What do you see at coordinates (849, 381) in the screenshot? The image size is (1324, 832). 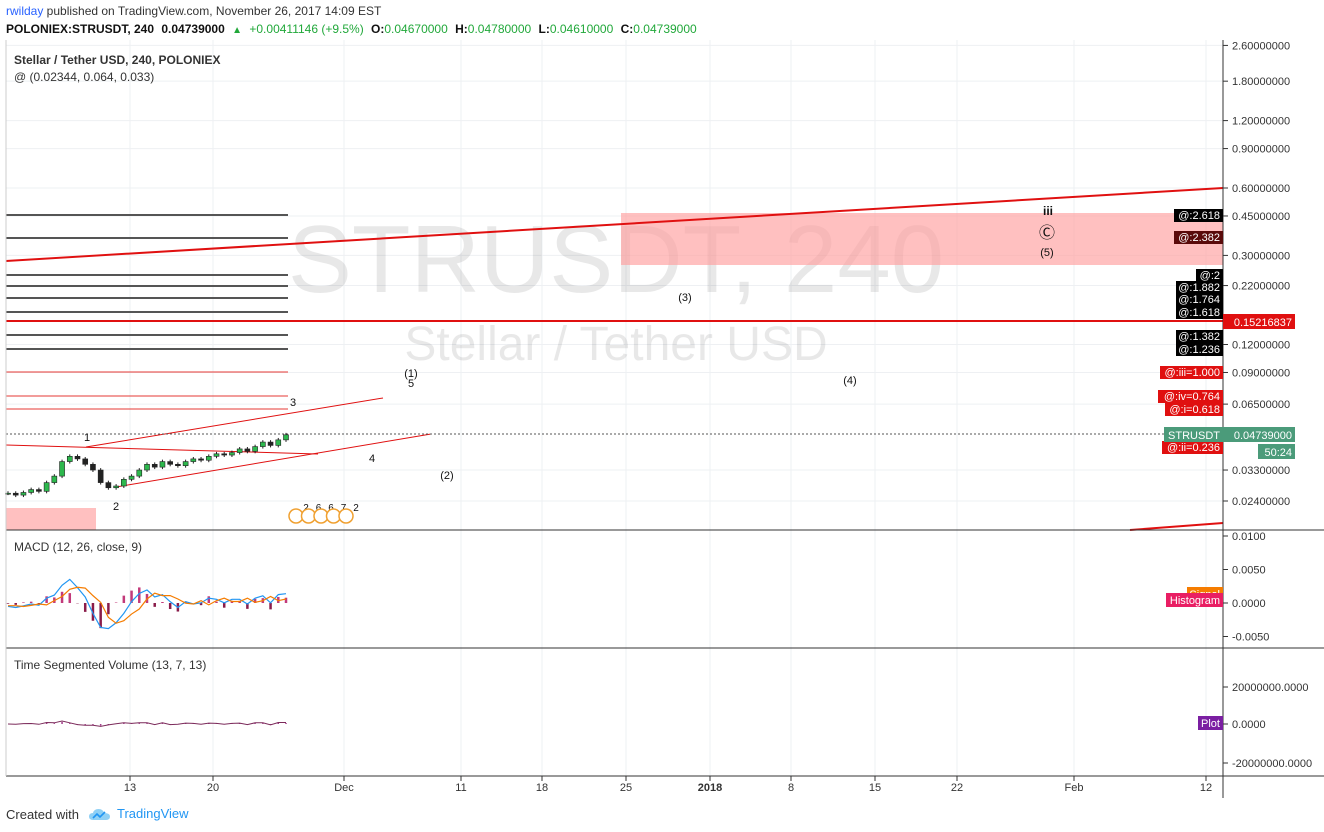 I see `wave-label-major-4: (4)` at bounding box center [849, 381].